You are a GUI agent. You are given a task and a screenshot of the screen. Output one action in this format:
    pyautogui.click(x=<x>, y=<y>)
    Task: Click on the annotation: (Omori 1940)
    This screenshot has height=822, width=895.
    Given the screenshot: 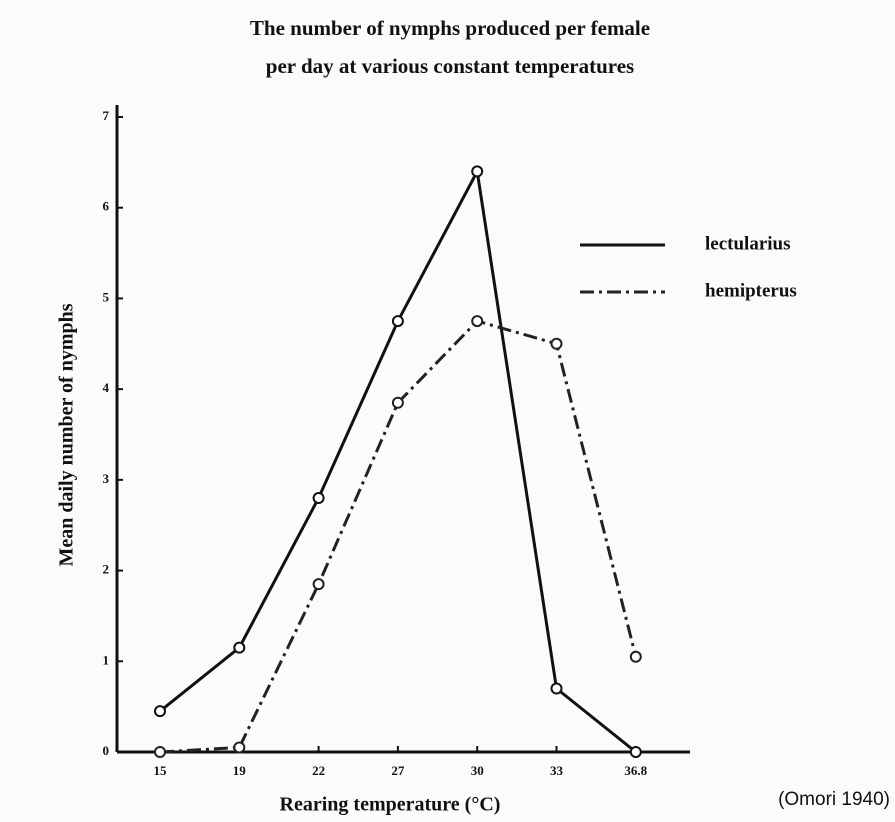 What is the action you would take?
    pyautogui.click(x=834, y=799)
    